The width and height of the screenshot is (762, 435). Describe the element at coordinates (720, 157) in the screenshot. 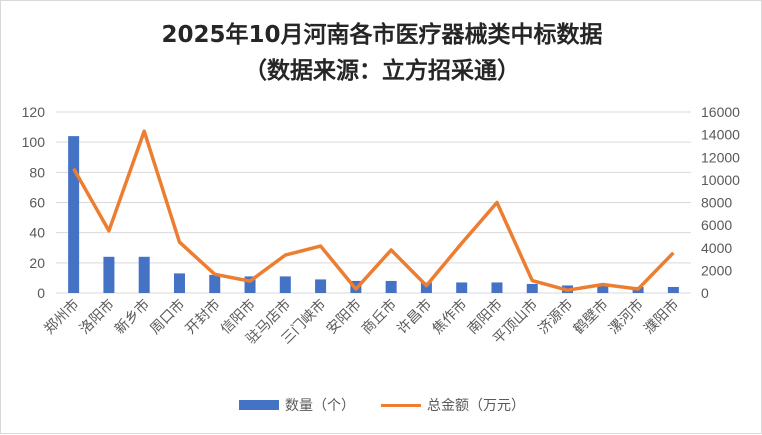

I see `right-tick-label: 12000` at that location.